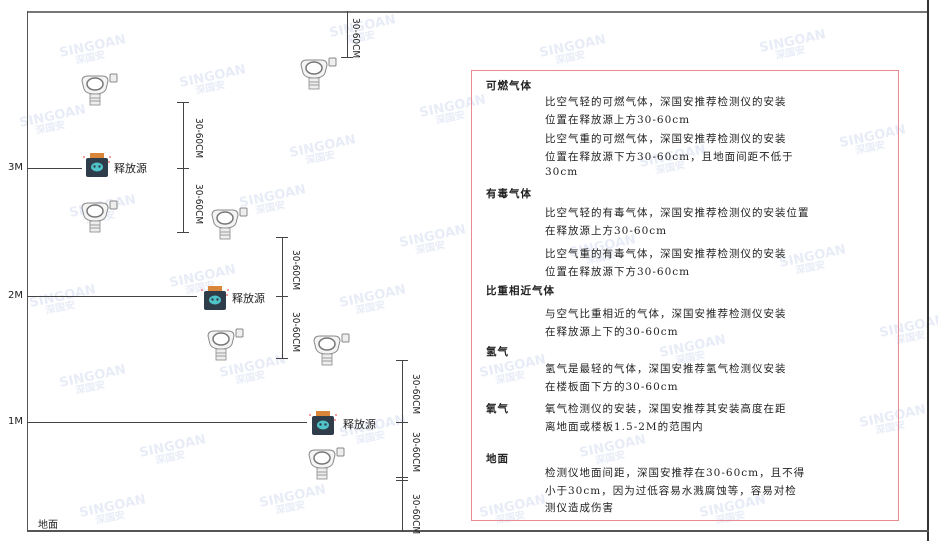  What do you see at coordinates (624, 426) in the screenshot?
I see `section-text-line: 离地面或楼板1.5-2M的范围内` at bounding box center [624, 426].